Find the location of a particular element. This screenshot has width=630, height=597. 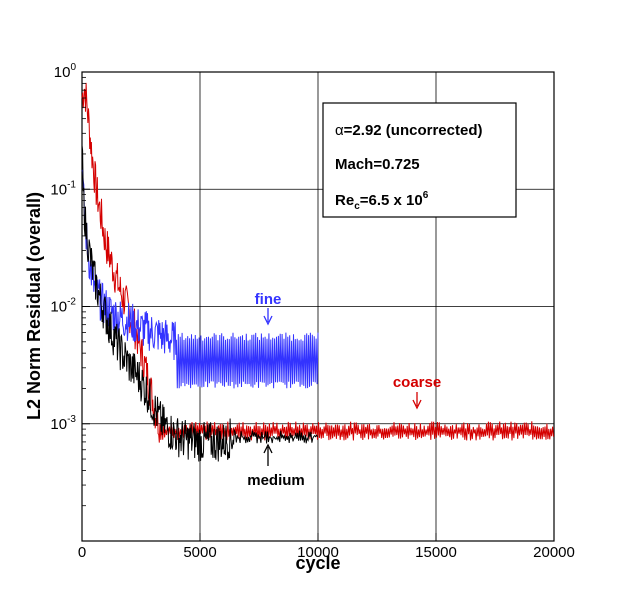

info-alpha: α=2.92 (uncorrected) is located at coordinates (408, 130).